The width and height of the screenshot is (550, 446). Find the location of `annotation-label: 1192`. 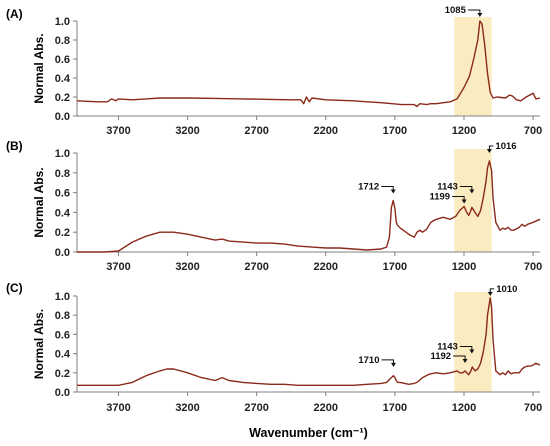

annotation-label: 1192 is located at coordinates (440, 356).